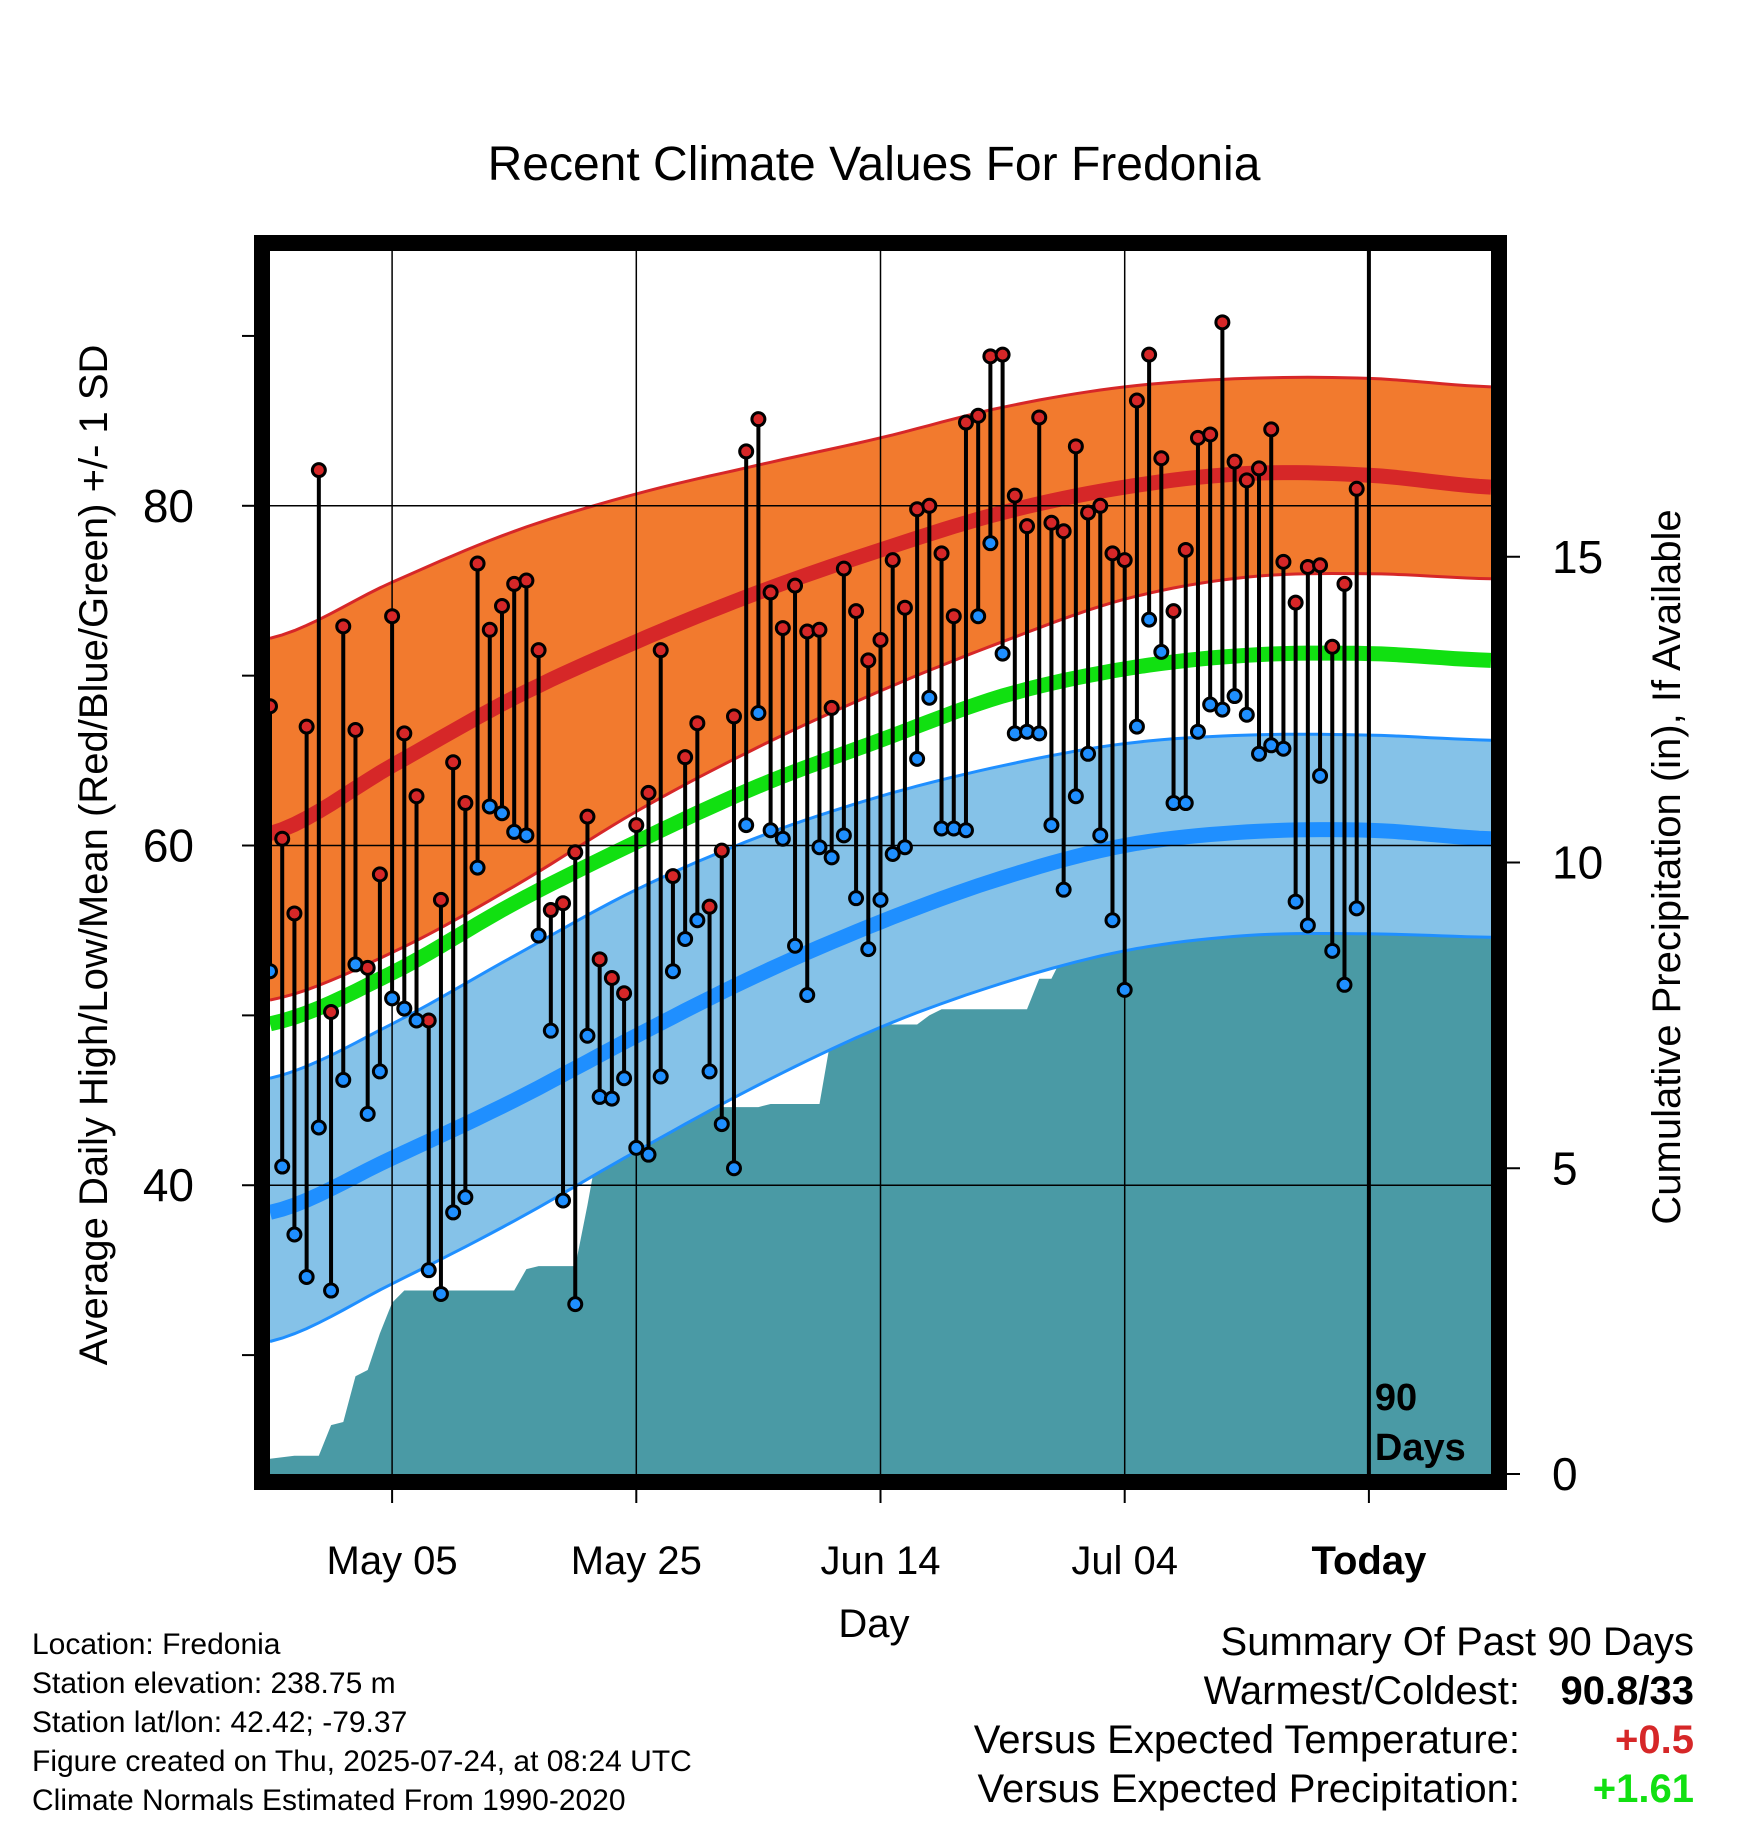 Image resolution: width=1748 pixels, height=1828 pixels. Describe the element at coordinates (636, 1561) in the screenshot. I see `x-tick-label: May 25` at that location.